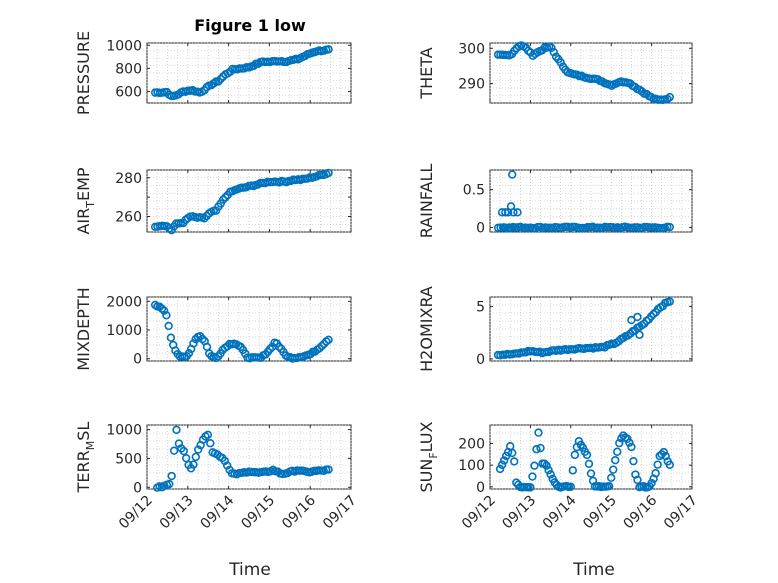 This screenshot has width=778, height=583. What do you see at coordinates (83, 73) in the screenshot?
I see `y-axis-label-main: PRESSURE` at bounding box center [83, 73].